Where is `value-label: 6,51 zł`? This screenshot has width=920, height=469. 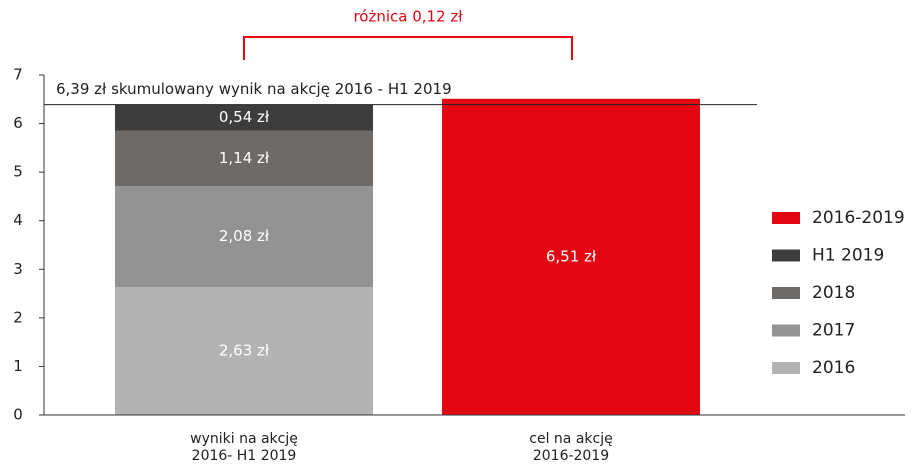
value-label: 6,51 zł is located at coordinates (571, 256).